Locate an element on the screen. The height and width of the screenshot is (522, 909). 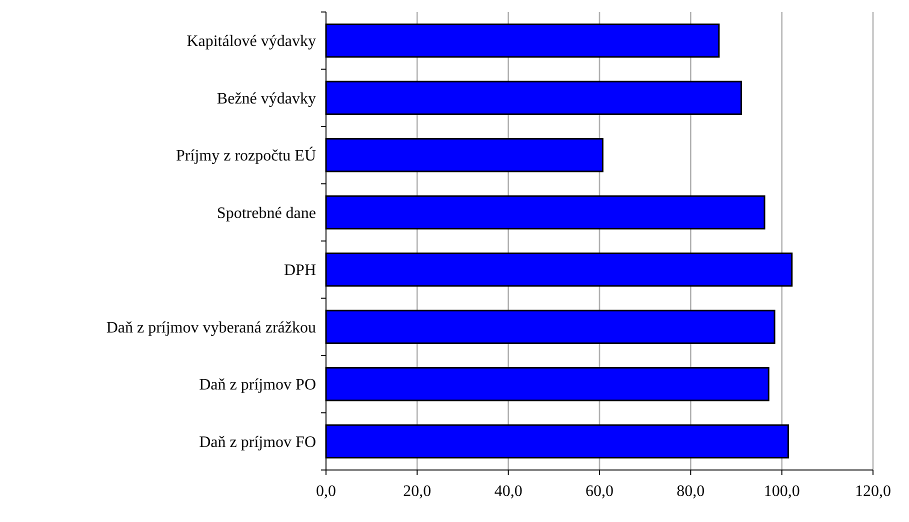
y-tick-label: DPH is located at coordinates (300, 271).